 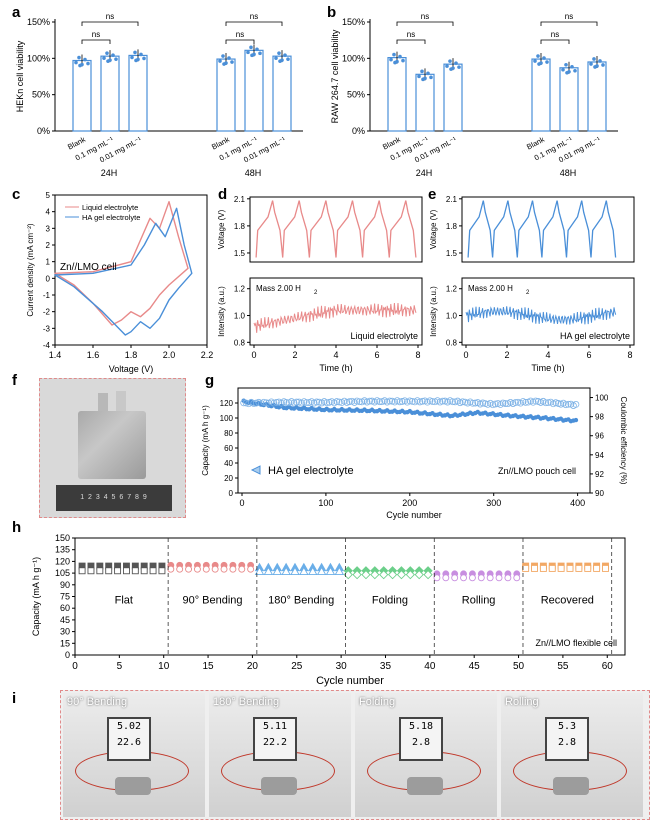 What do you see at coordinates (335, 76) in the screenshot?
I see `y-axis-label-b: RAW 264.7 cell viability` at bounding box center [335, 76].